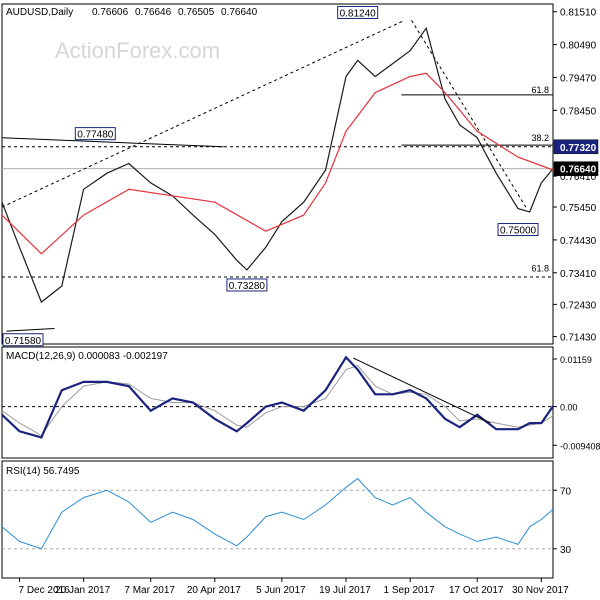  I want to click on x-tick-label: 20 Apr 2017, so click(214, 590).